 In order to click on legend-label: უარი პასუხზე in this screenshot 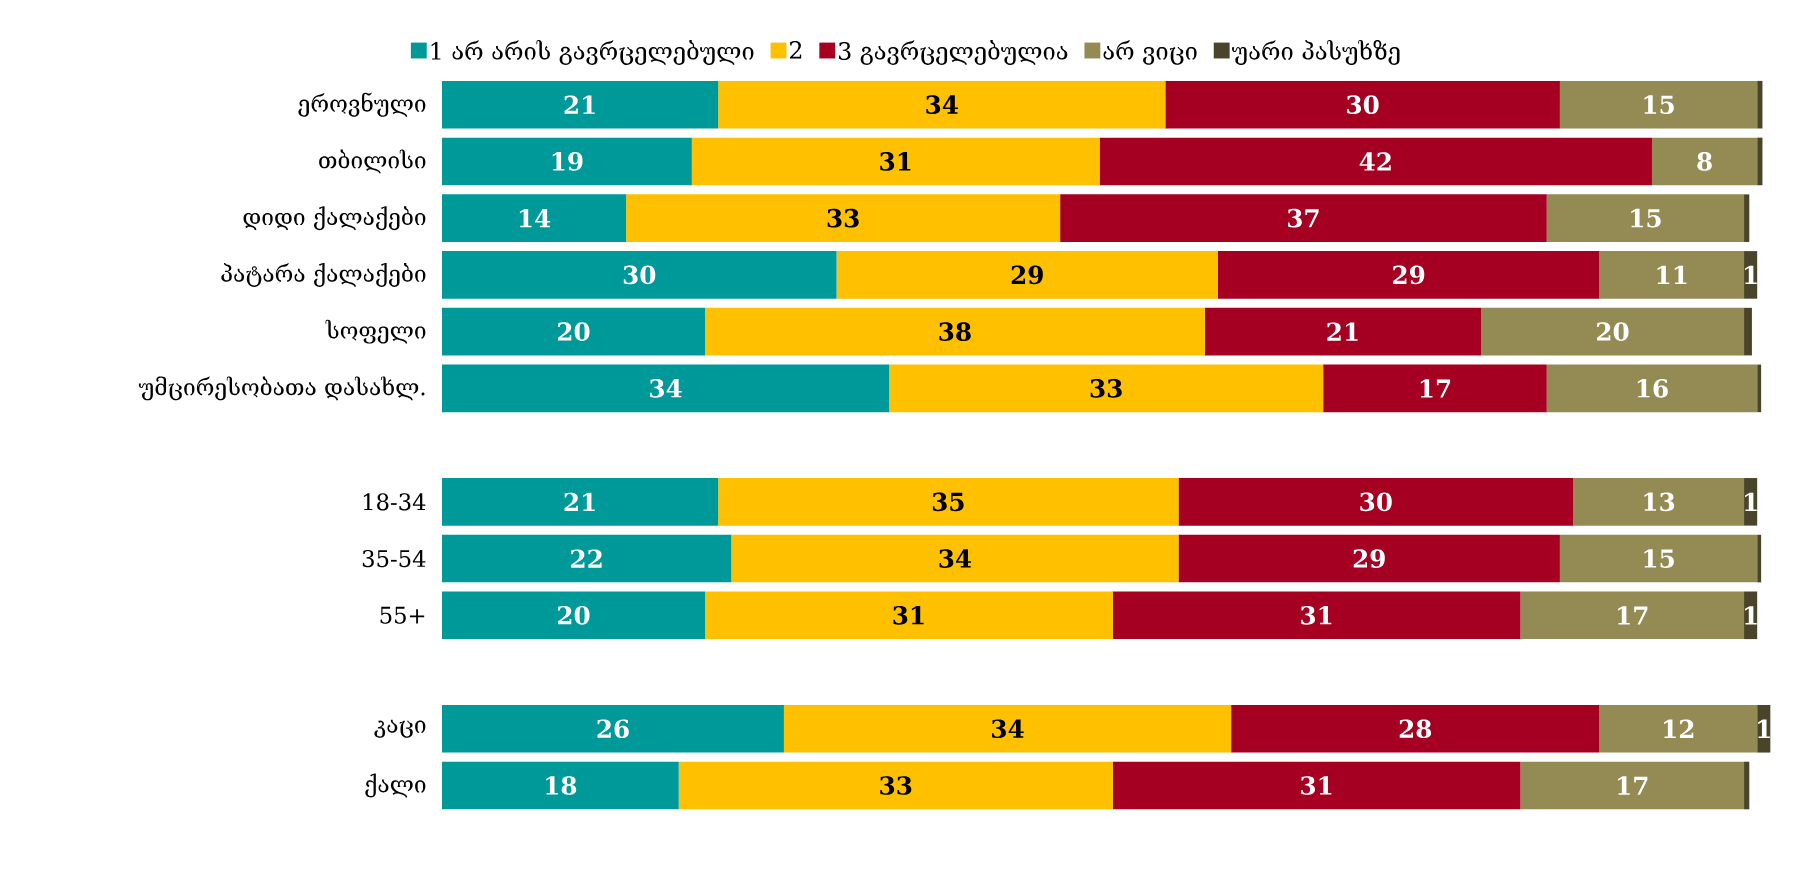, I will do `click(1316, 52)`.